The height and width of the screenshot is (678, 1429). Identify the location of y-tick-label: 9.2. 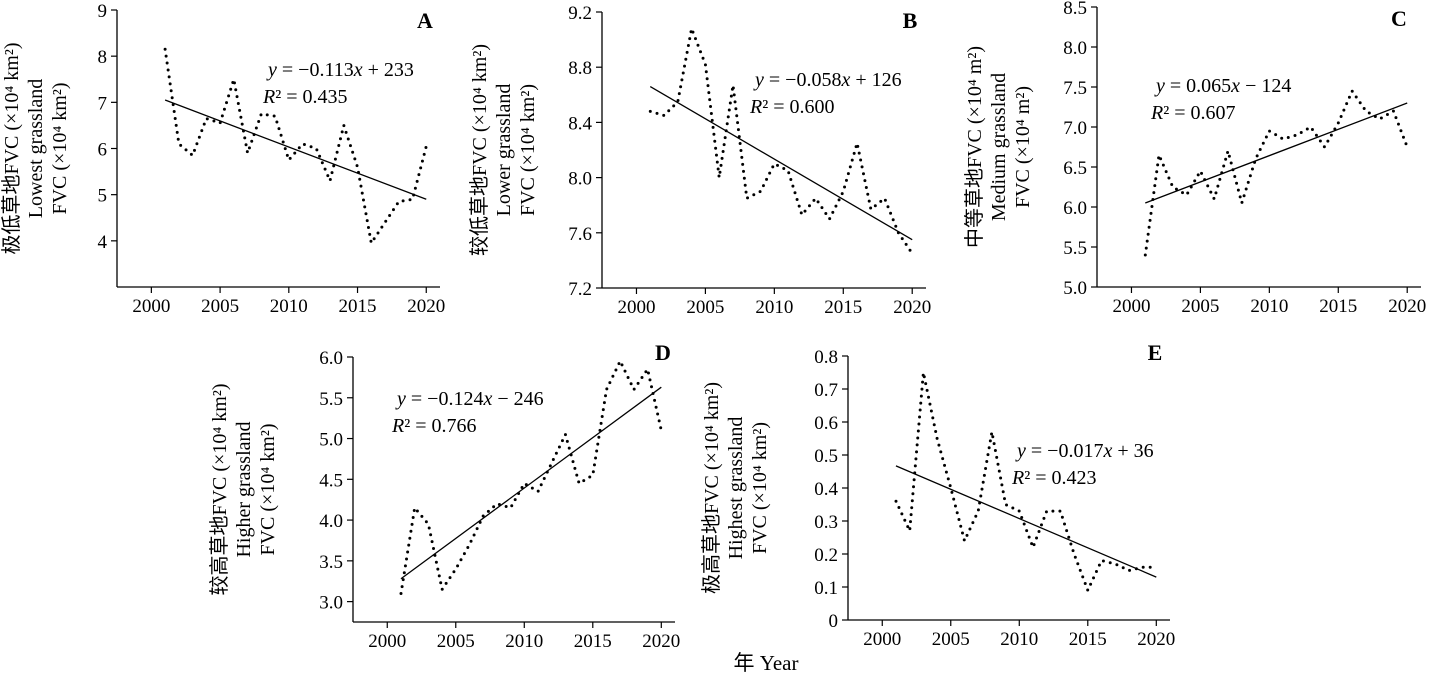
(580, 13).